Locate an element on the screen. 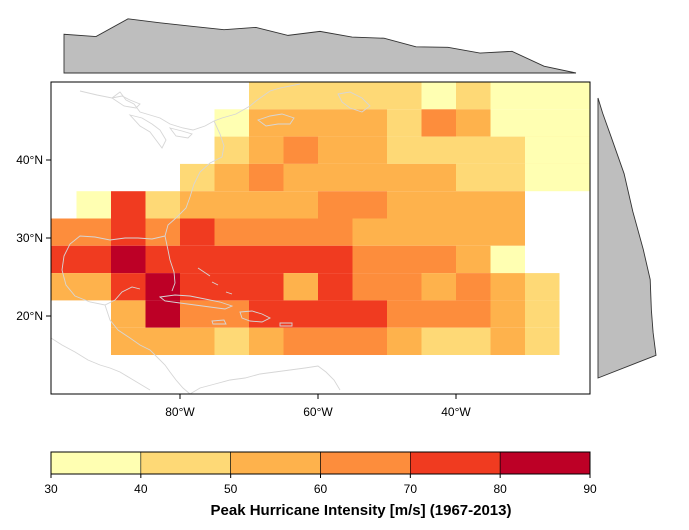 Image resolution: width=689 pixels, height=530 pixels. x-axis: 80°W 60°W 40°W is located at coordinates (318, 406).